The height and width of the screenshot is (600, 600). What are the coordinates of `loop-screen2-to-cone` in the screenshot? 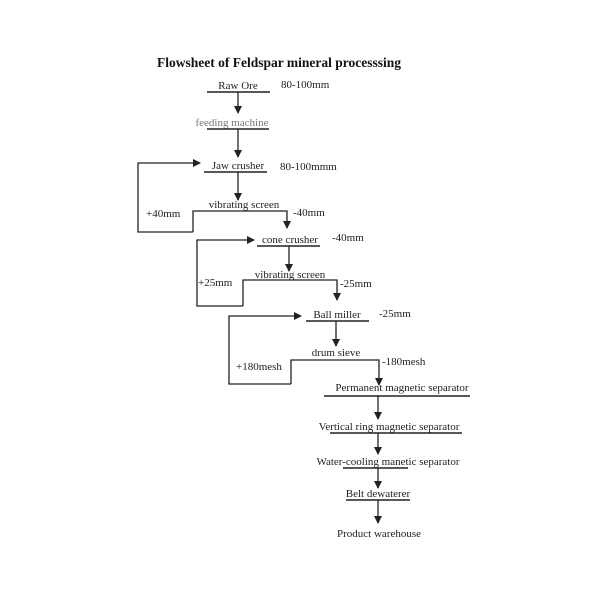 It's located at (225, 271).